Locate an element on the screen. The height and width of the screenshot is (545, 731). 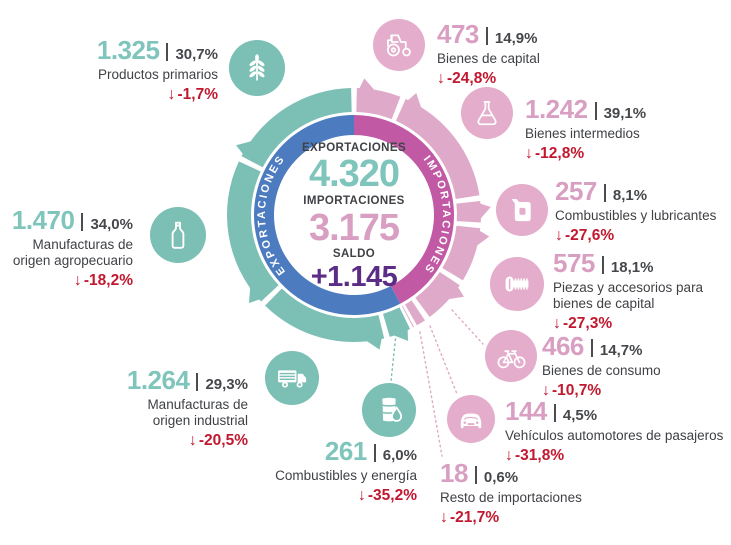
share: 30,7% is located at coordinates (196, 54).